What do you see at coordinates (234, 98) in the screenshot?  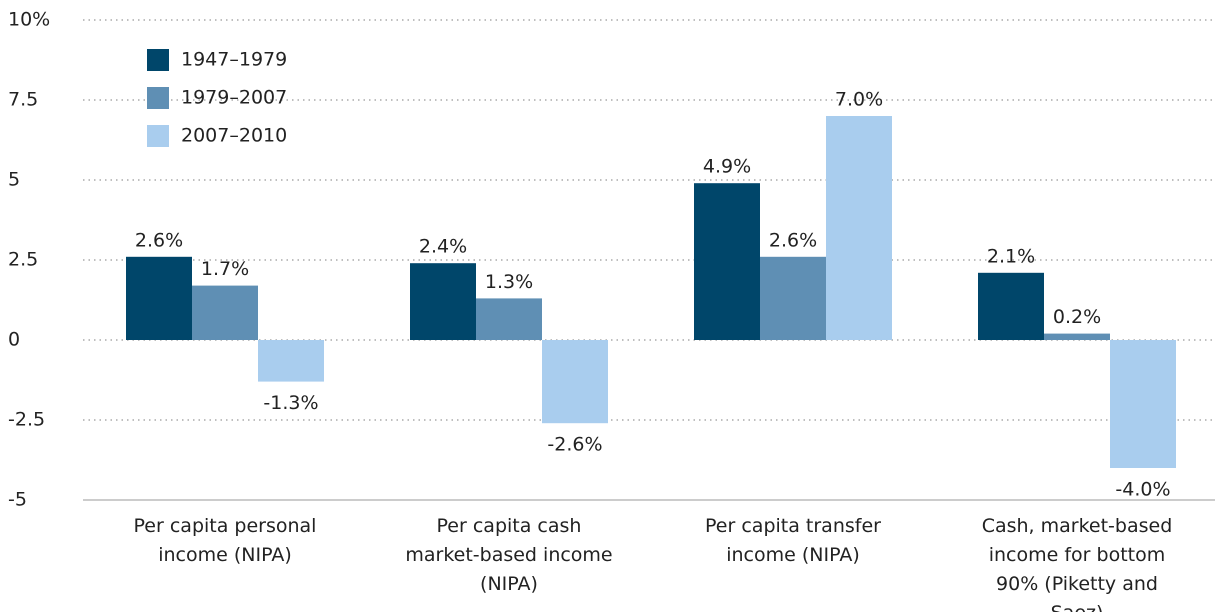 I see `legend-label: 1979–2007` at bounding box center [234, 98].